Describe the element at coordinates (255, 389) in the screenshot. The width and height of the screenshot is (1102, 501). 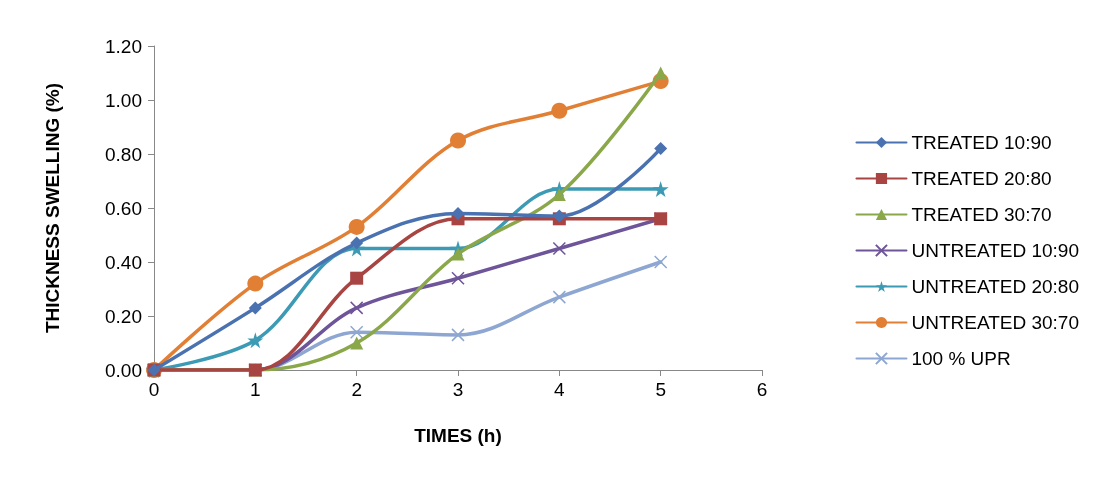
I see `x-tick-label: 1` at that location.